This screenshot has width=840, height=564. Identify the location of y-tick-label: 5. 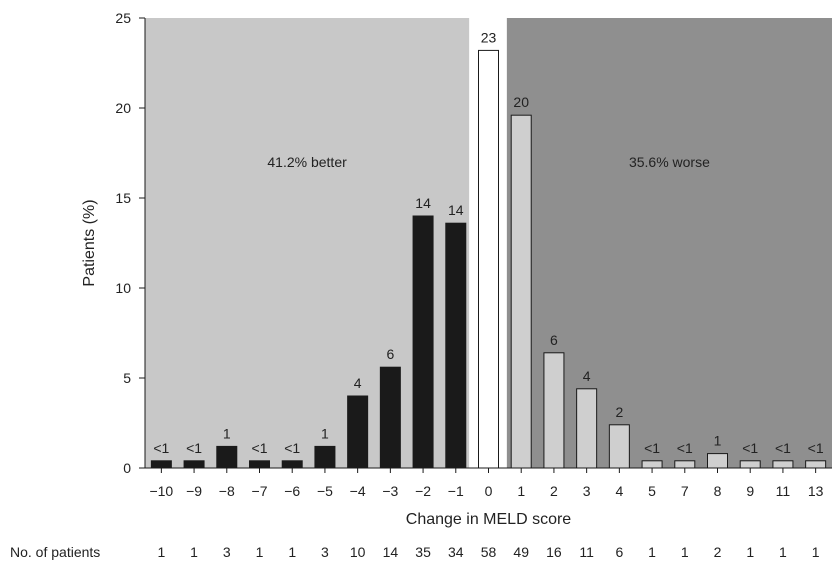
(127, 378).